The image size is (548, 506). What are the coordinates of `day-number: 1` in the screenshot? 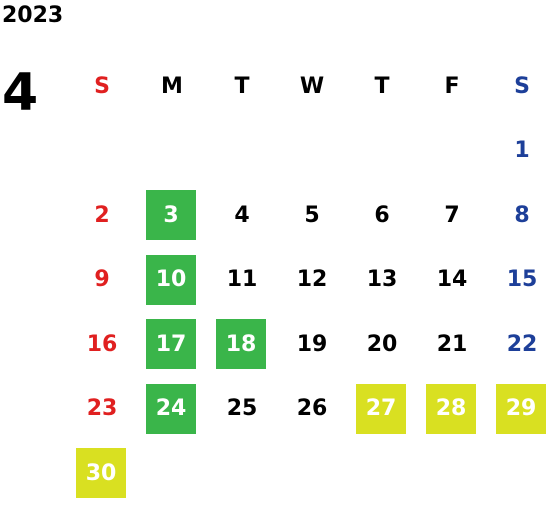 It's located at (522, 151).